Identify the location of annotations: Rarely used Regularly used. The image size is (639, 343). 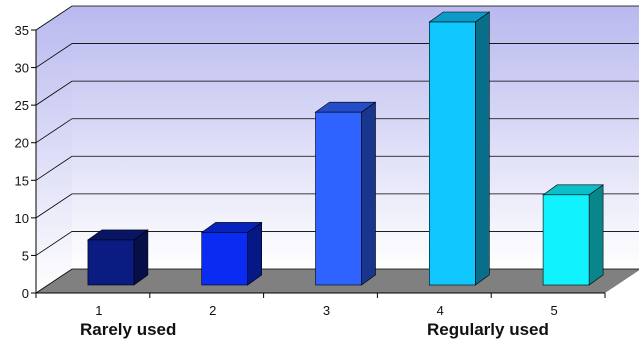
(314, 329).